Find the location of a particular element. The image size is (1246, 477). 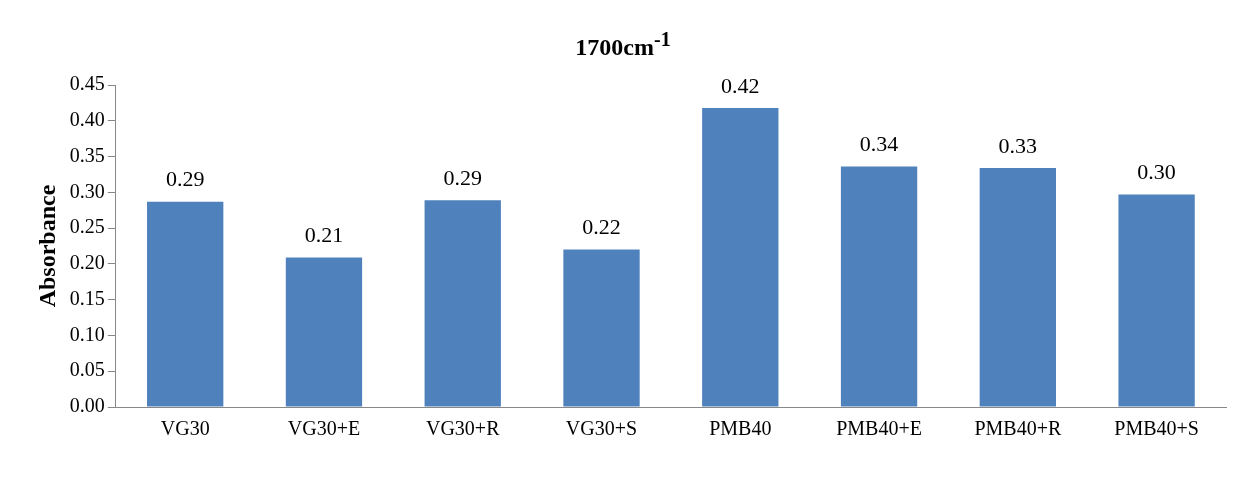

y-tick-label: 0.45 is located at coordinates (87, 83).